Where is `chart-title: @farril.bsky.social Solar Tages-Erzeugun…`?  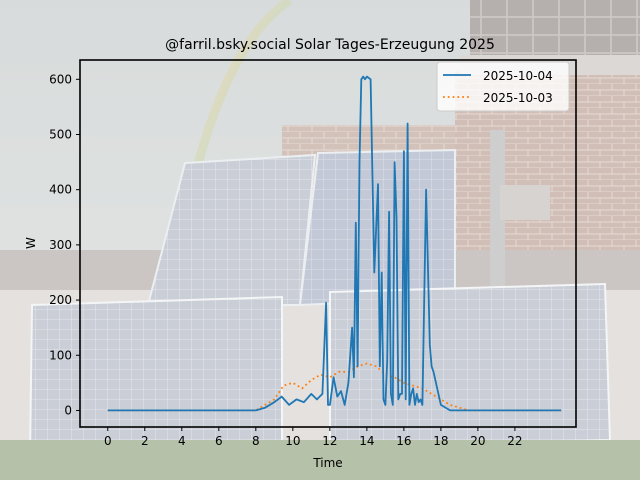 chart-title: @farril.bsky.social Solar Tages-Erzeugun… is located at coordinates (330, 45).